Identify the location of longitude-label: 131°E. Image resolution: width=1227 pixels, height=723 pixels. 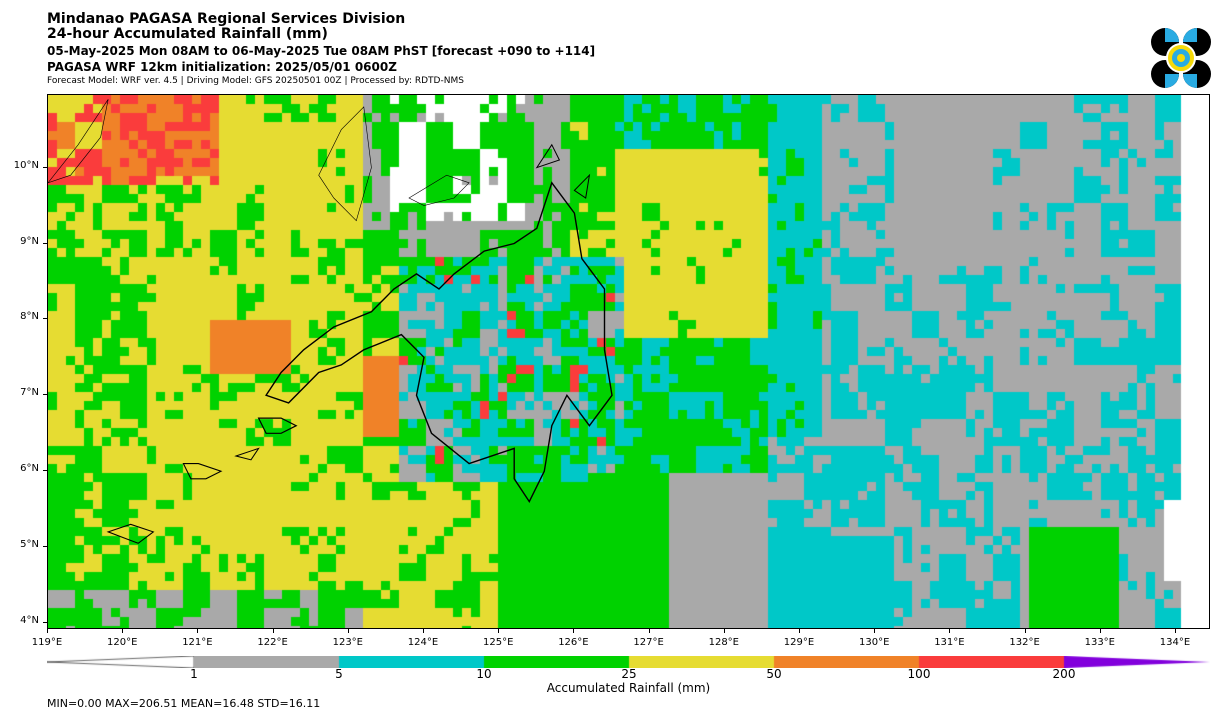
(949, 642).